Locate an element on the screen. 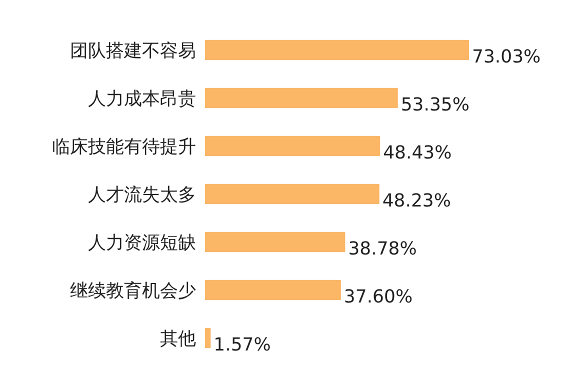 This screenshot has width=575, height=373. y-tick-label: 团队搭建不容易 is located at coordinates (133, 51).